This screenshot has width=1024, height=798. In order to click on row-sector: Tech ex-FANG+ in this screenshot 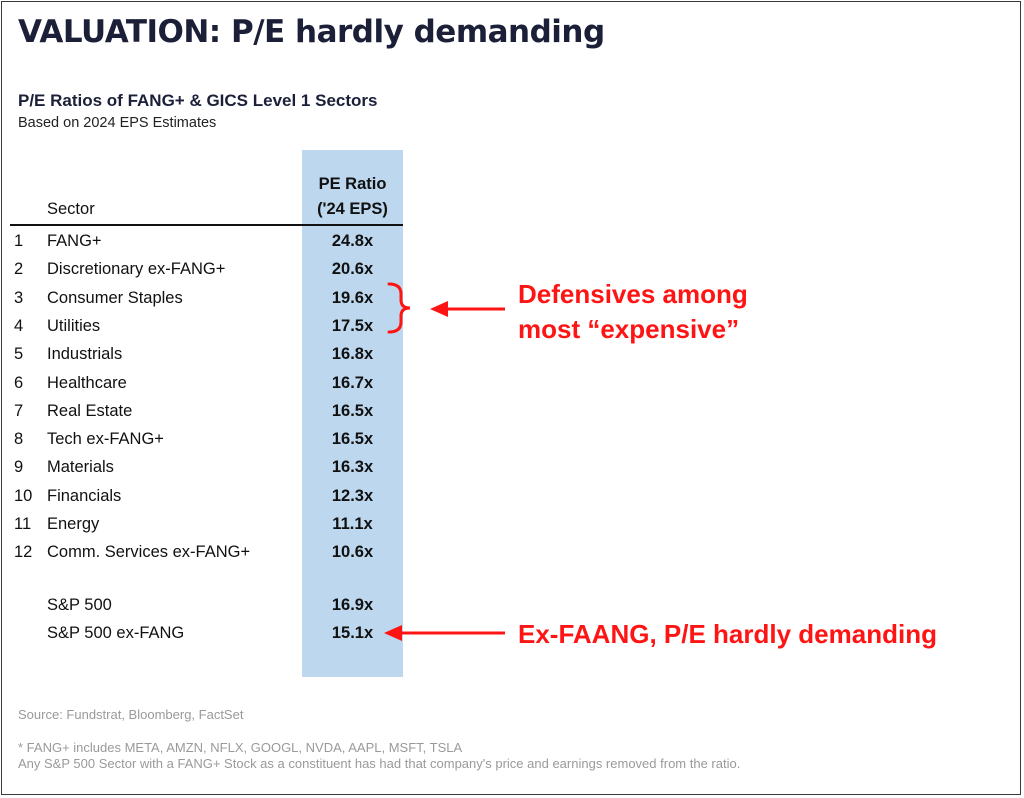, I will do `click(105, 439)`.